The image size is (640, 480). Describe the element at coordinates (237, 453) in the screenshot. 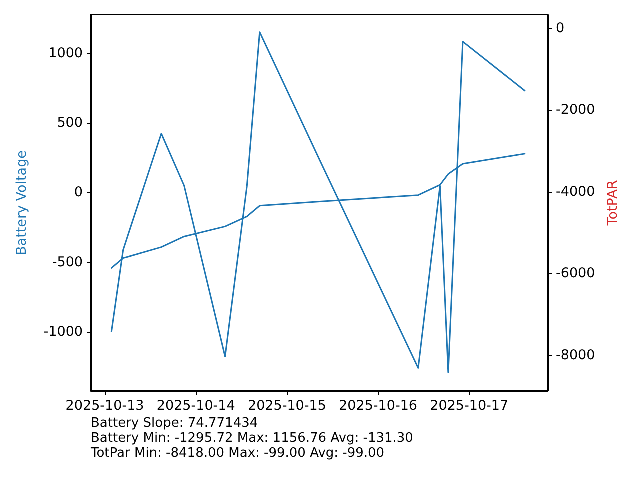

I see `text: TotPar Min: -8418.00 Max: -99.00 Avg: -99.00` at that location.